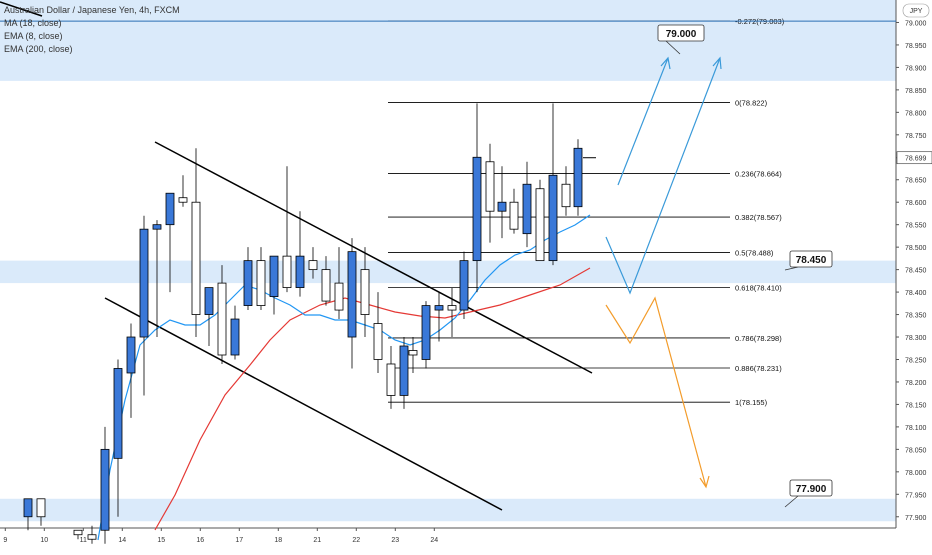 The image size is (932, 555). Describe the element at coordinates (44, 540) in the screenshot. I see `x-tick-label: 10` at that location.